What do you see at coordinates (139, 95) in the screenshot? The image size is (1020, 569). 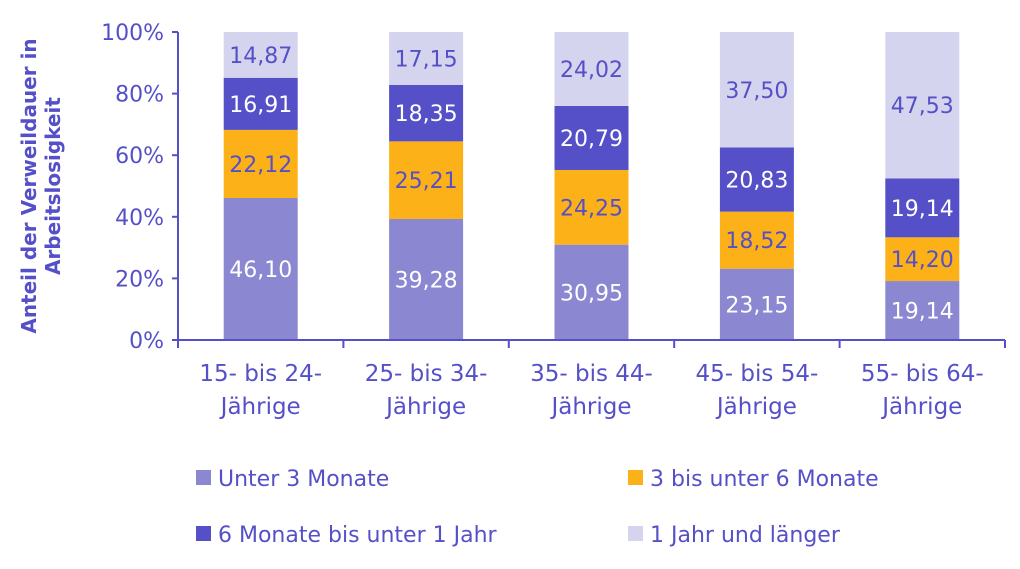 I see `y-tick-label: 80%` at bounding box center [139, 95].